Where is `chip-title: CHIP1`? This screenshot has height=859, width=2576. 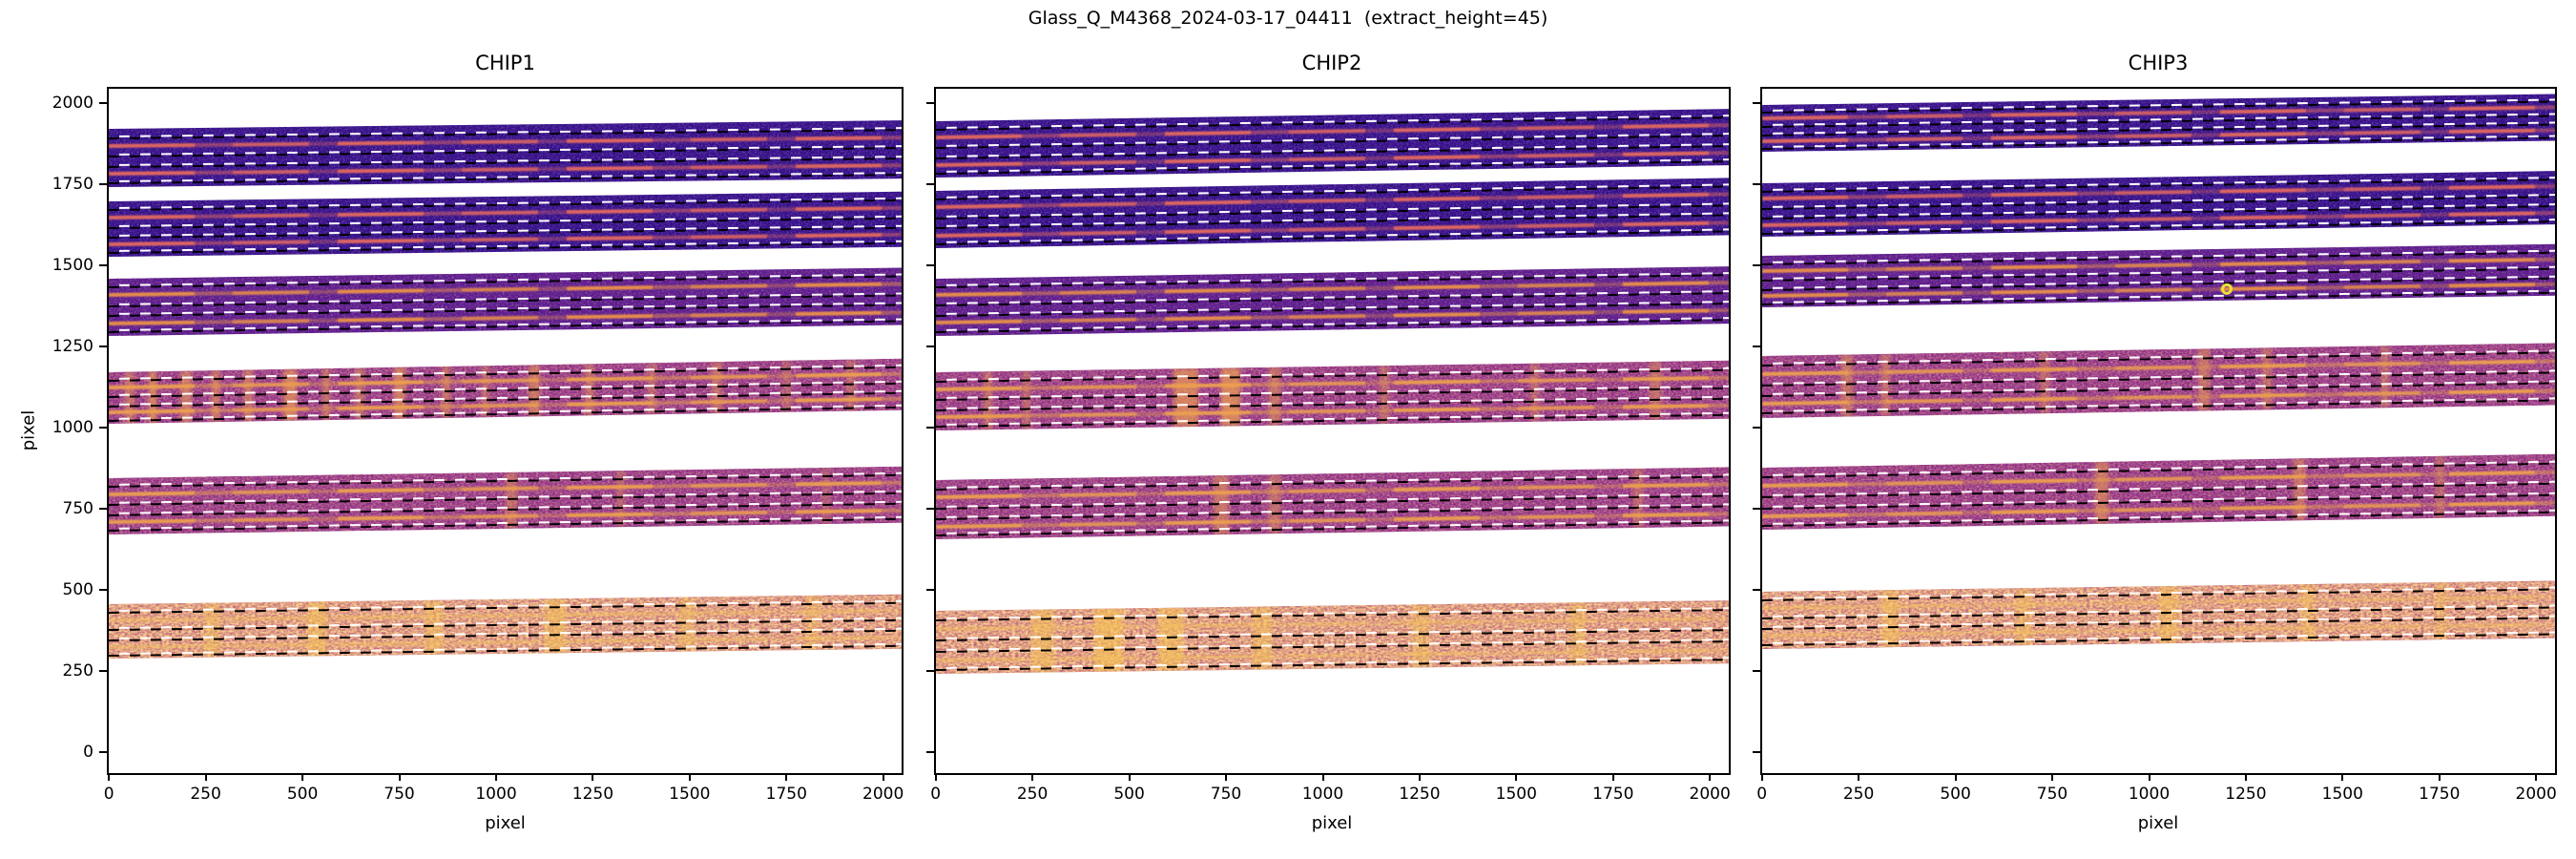
chip-title: CHIP1 is located at coordinates (505, 63).